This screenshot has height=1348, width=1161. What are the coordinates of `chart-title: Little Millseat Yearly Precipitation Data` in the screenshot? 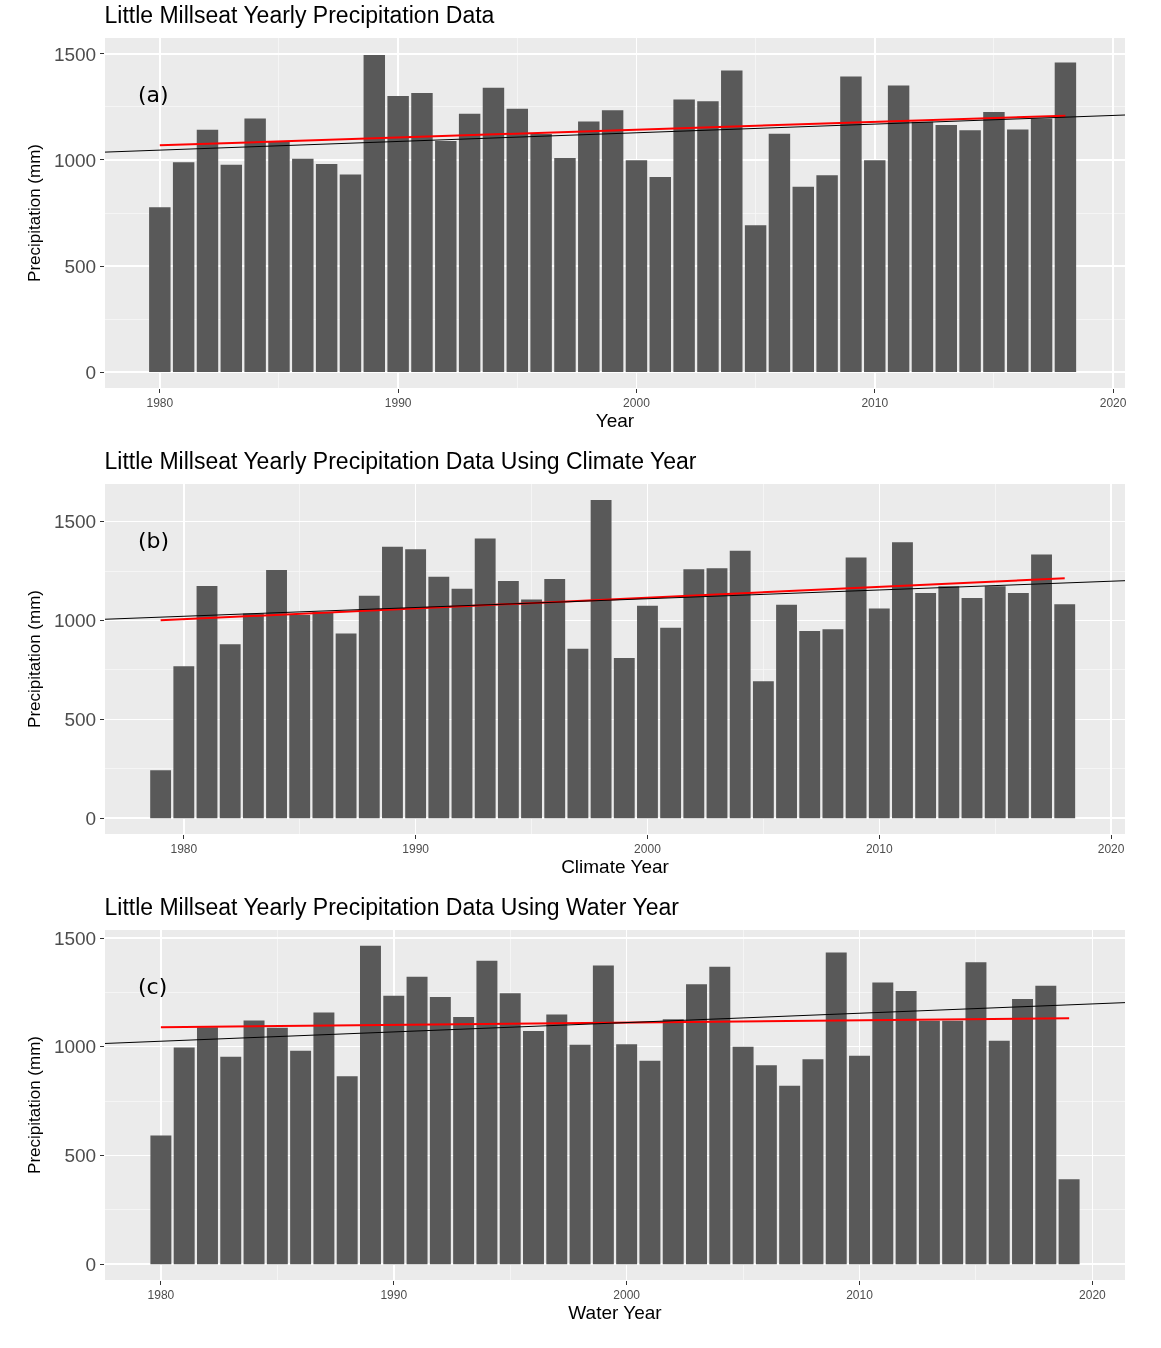 It's located at (299, 14).